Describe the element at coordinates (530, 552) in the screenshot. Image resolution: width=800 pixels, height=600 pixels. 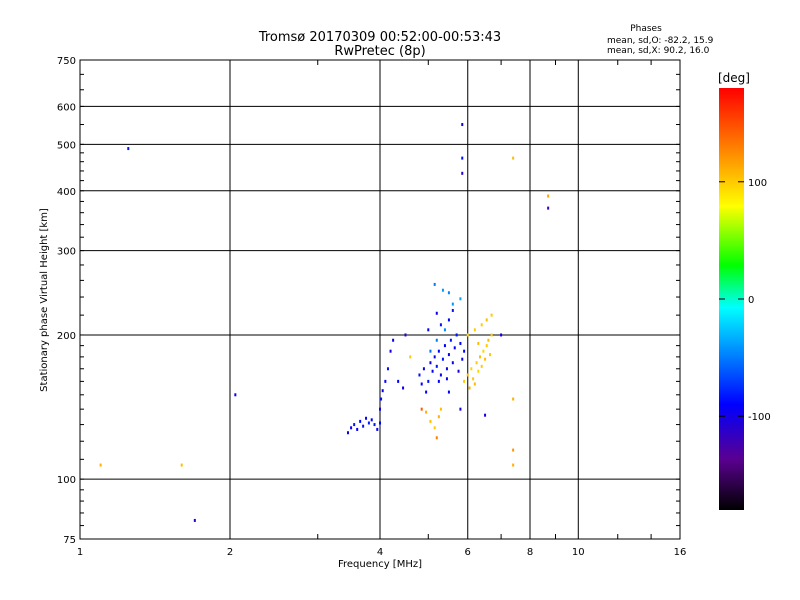
I see `x-tick-label: 8` at that location.